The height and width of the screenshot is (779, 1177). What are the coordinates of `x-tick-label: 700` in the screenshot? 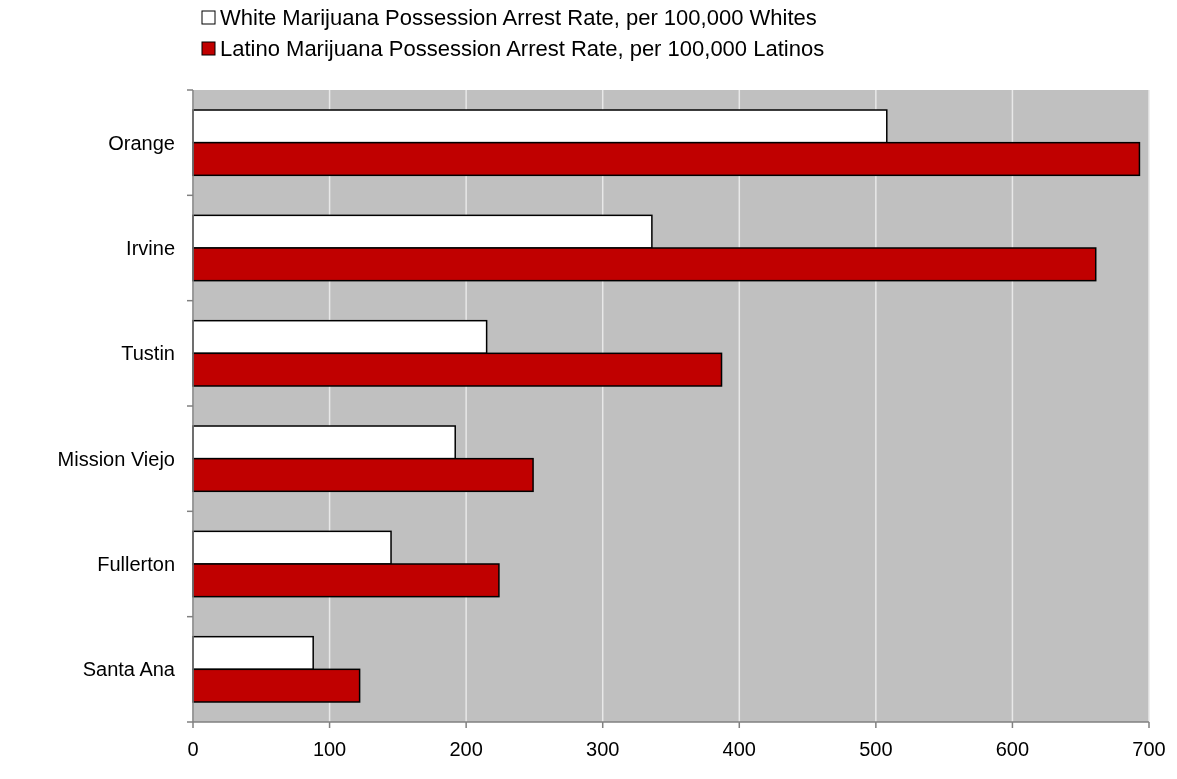 It's located at (1149, 749).